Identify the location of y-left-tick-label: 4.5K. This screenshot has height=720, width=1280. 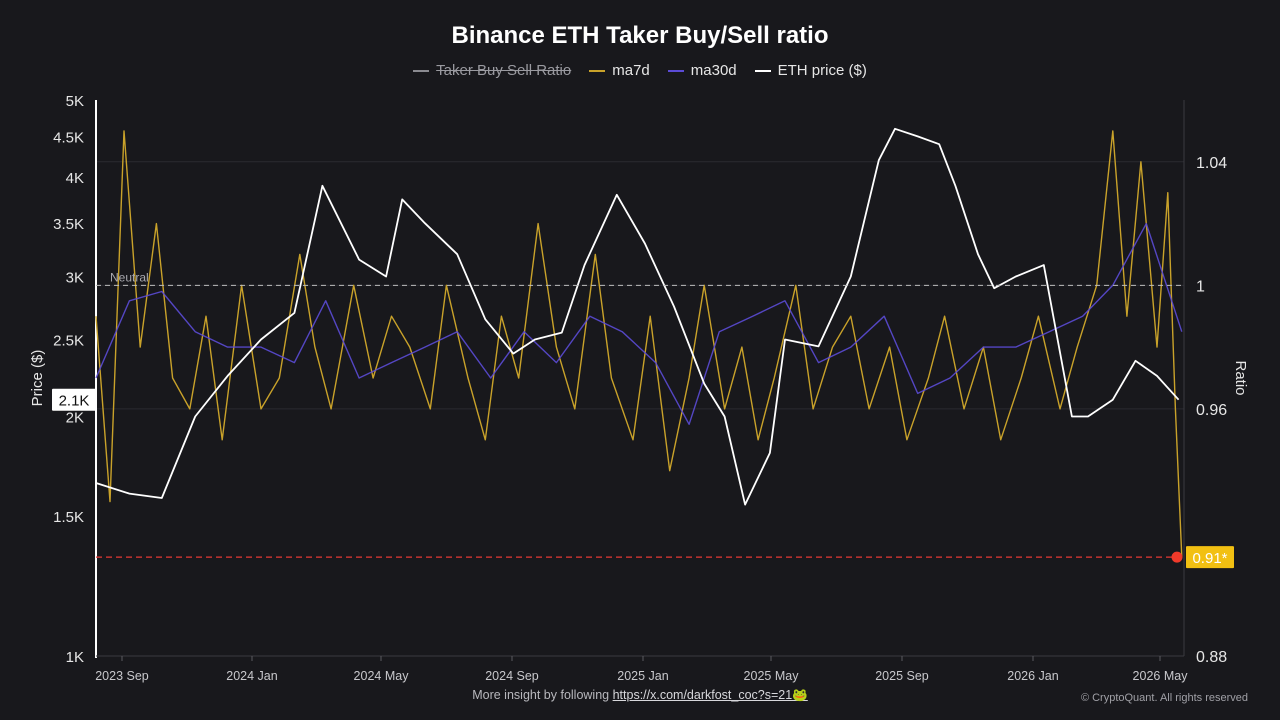
(68, 137).